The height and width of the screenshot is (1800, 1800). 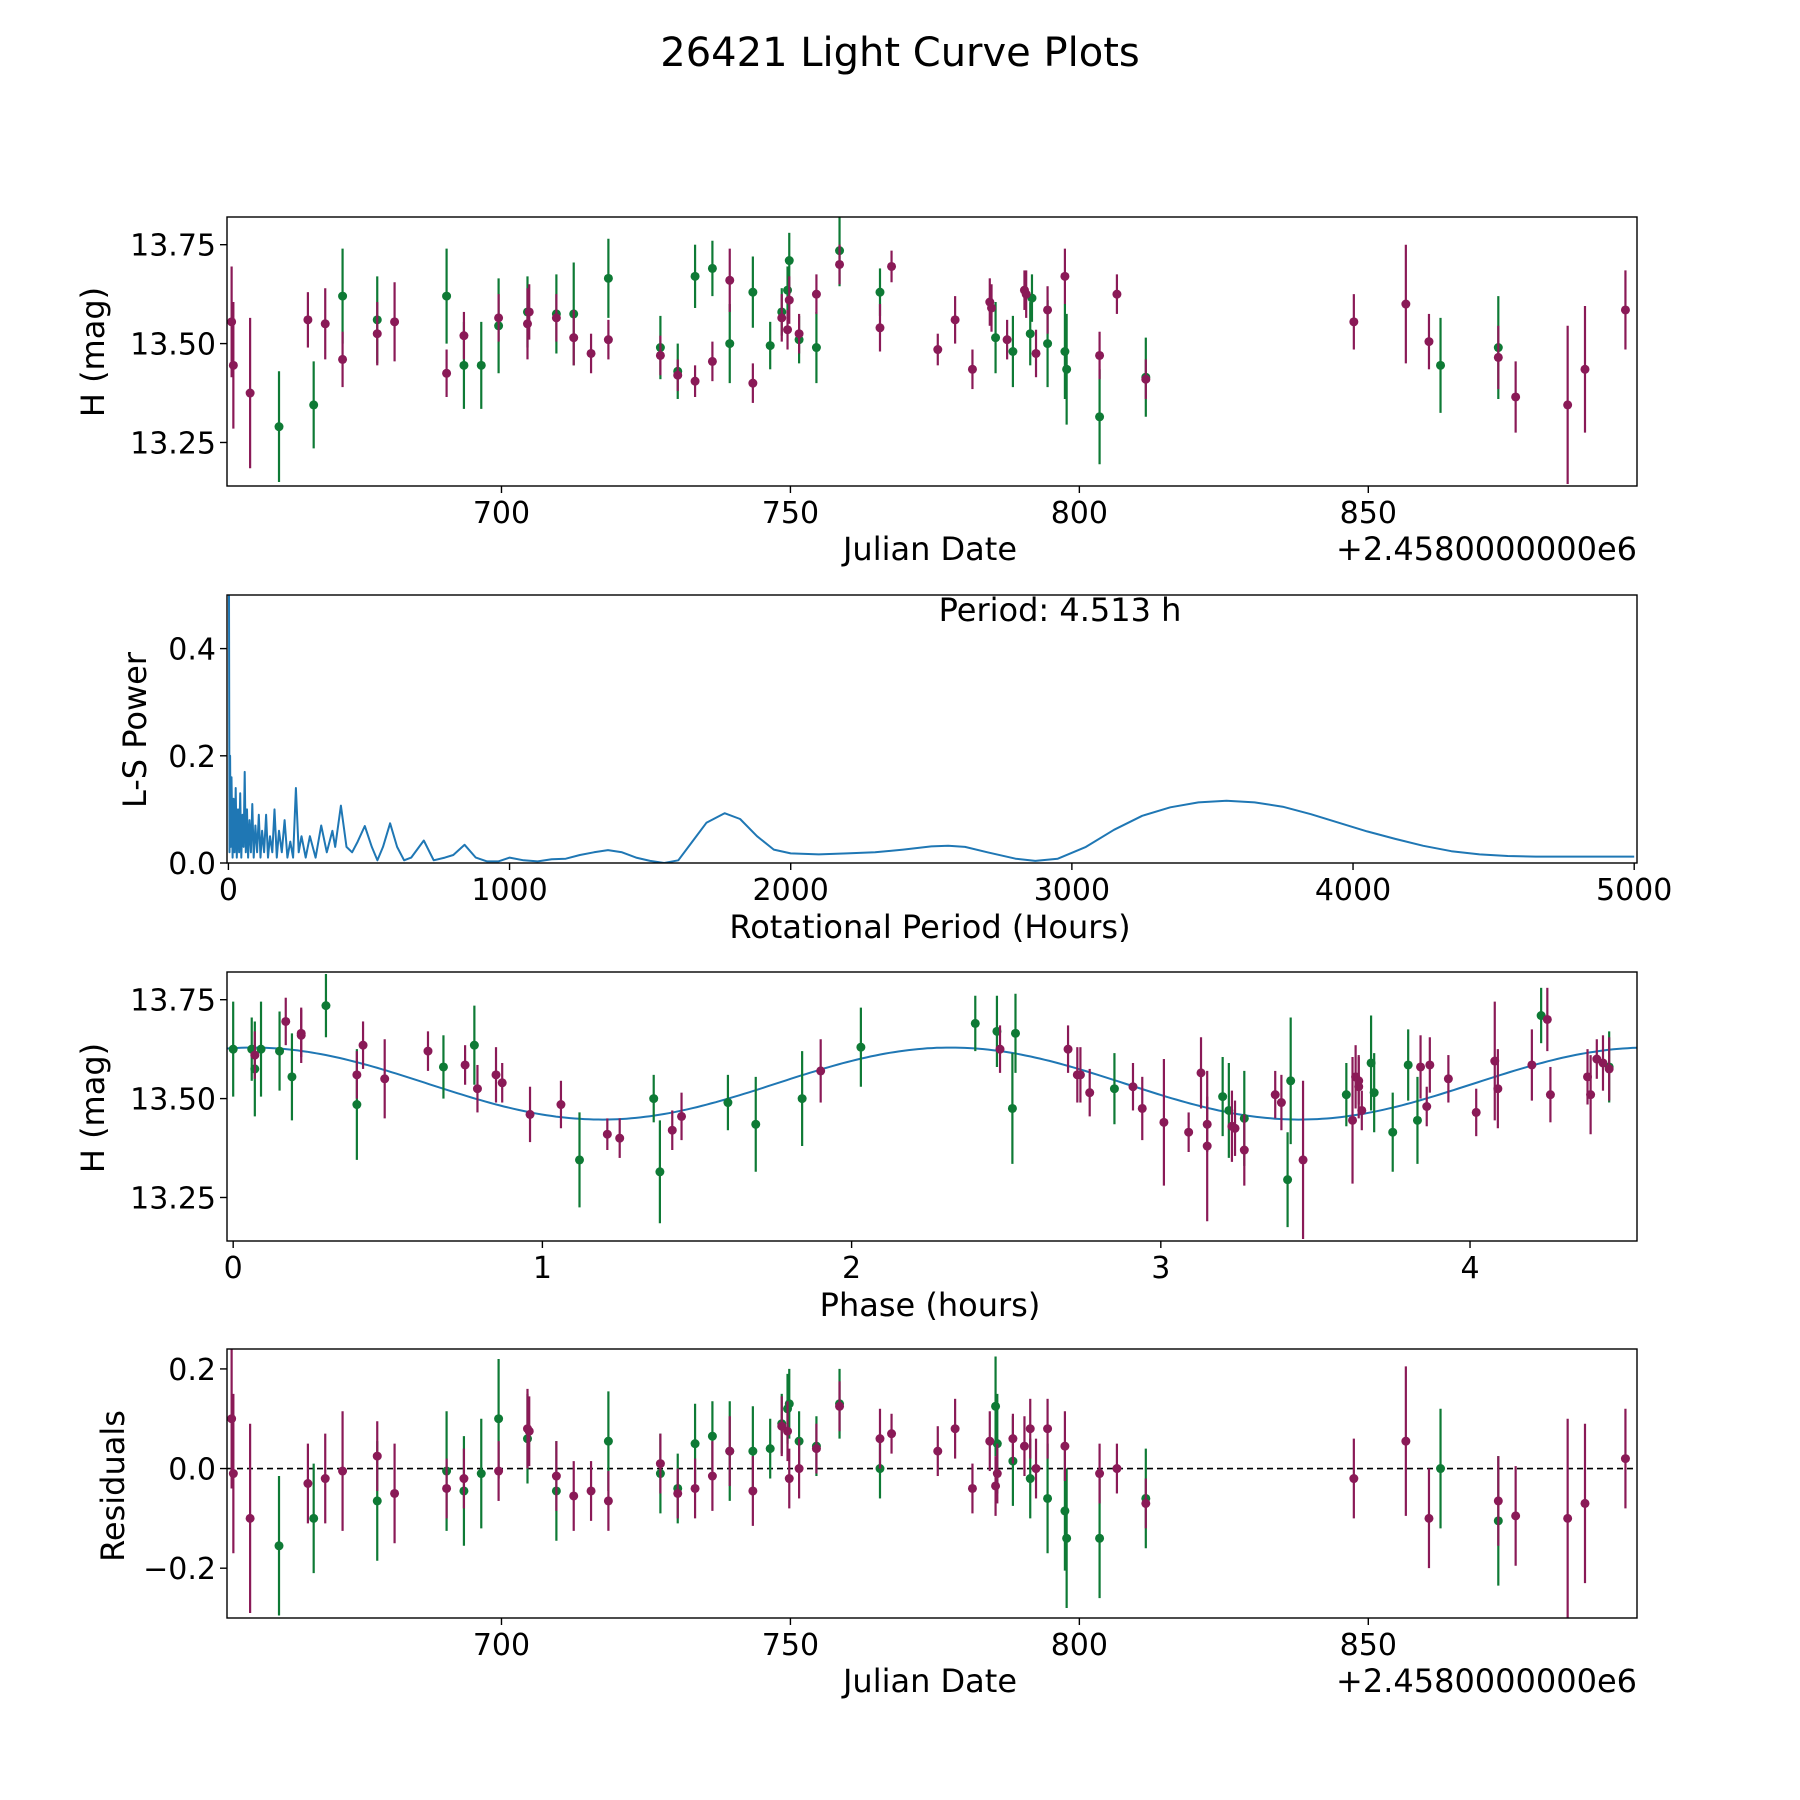 What do you see at coordinates (173, 246) in the screenshot?
I see `y-tick-label: 13.75` at bounding box center [173, 246].